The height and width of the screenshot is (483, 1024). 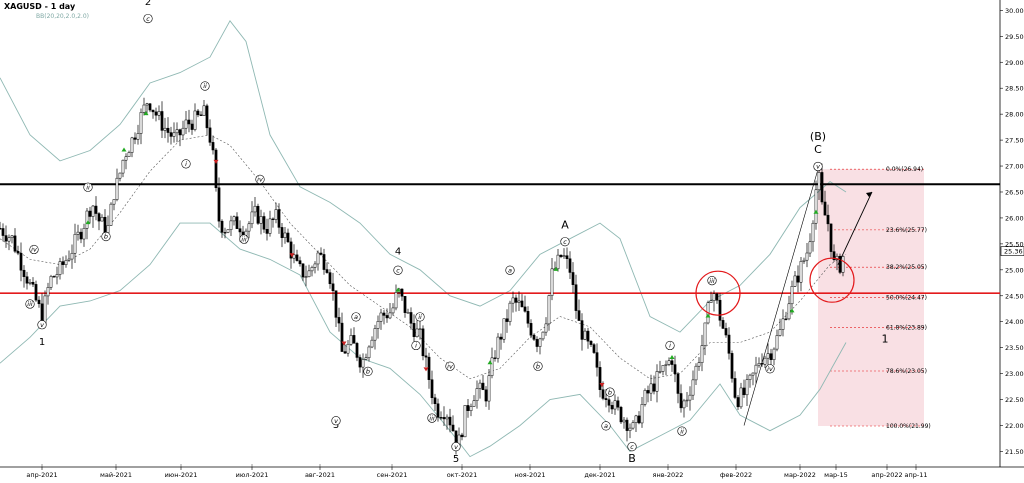 What do you see at coordinates (392, 475) in the screenshot?
I see `x-tick-label: сен-2021` at bounding box center [392, 475].